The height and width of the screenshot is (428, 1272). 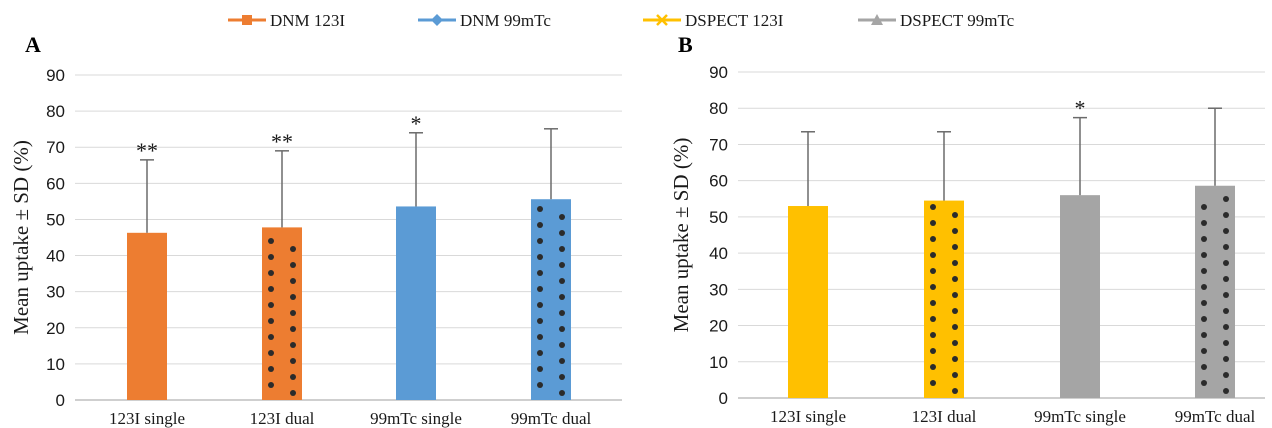 What do you see at coordinates (437, 20) in the screenshot?
I see `legend-marker-diamond` at bounding box center [437, 20].